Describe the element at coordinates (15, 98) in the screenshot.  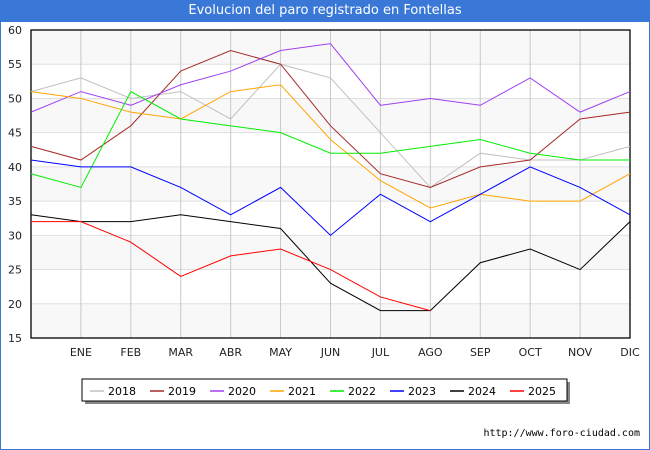
I see `y-tick-label: 50` at that location.